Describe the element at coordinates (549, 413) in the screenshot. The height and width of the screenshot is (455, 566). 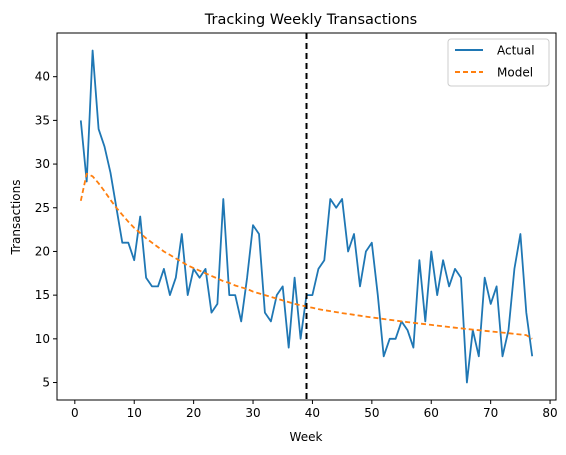
I see `x-tick-label: 80` at that location.